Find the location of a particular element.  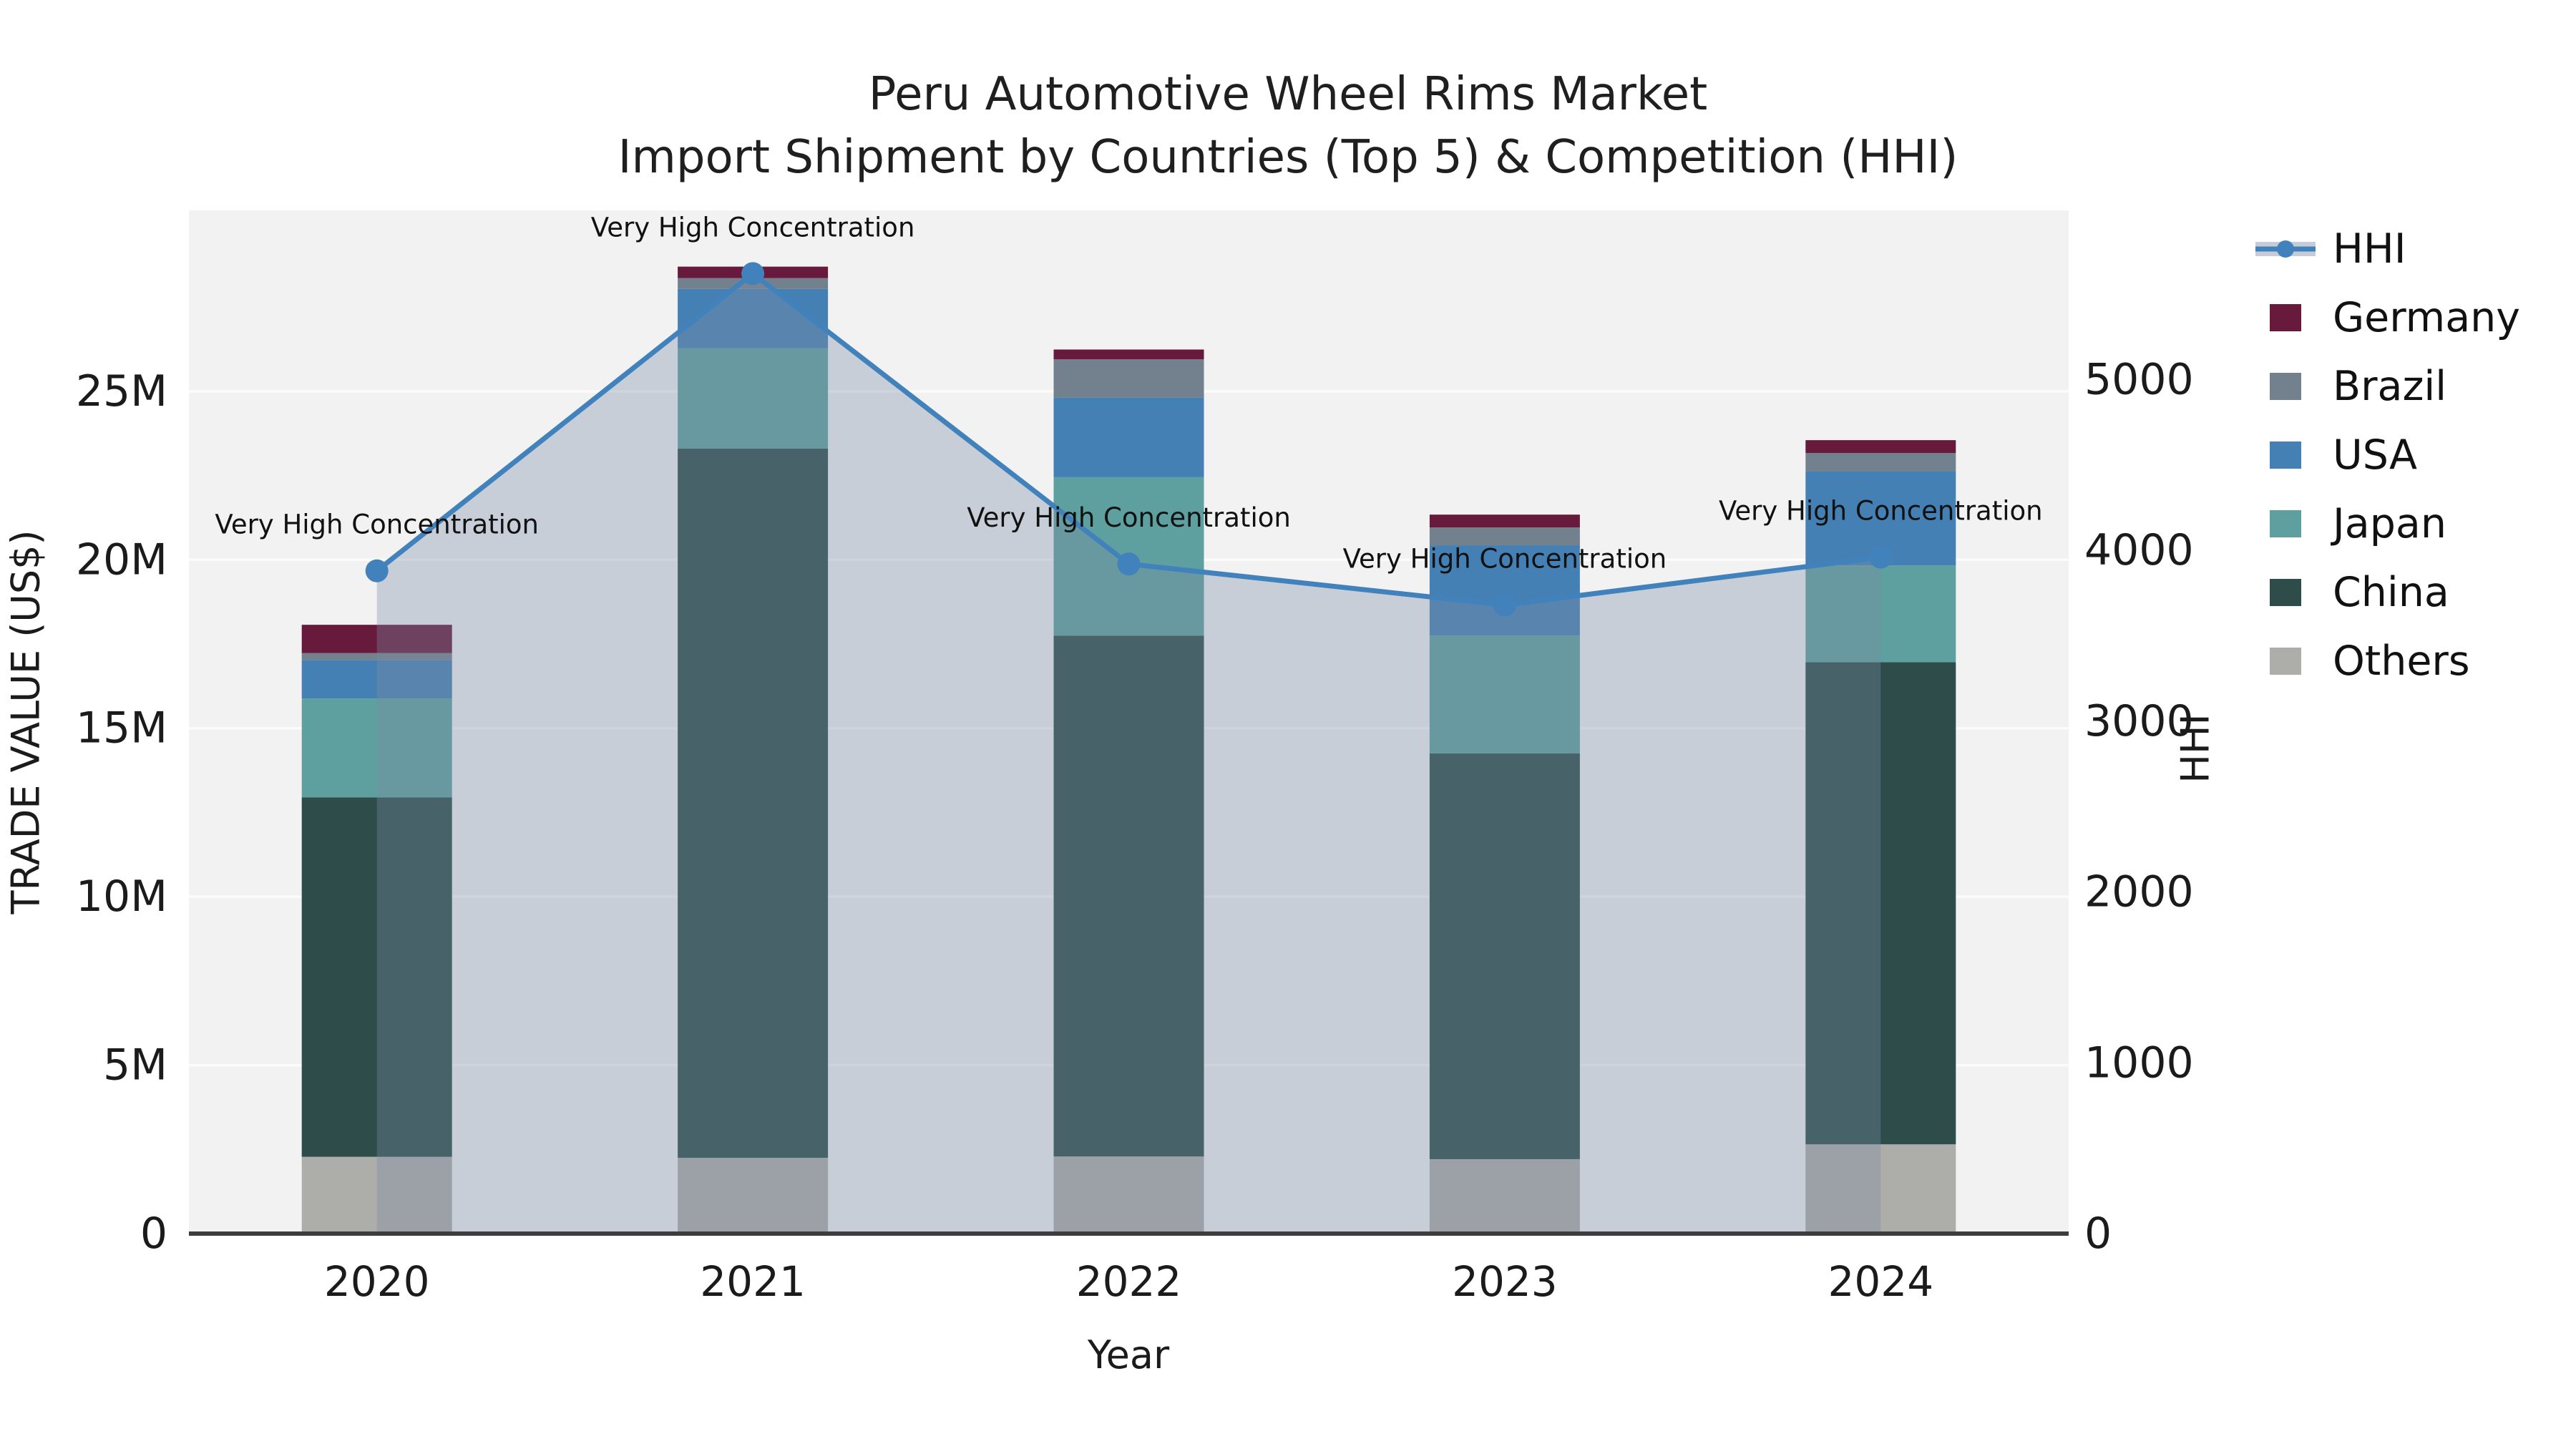

legend-item-china: China is located at coordinates (2387, 592).